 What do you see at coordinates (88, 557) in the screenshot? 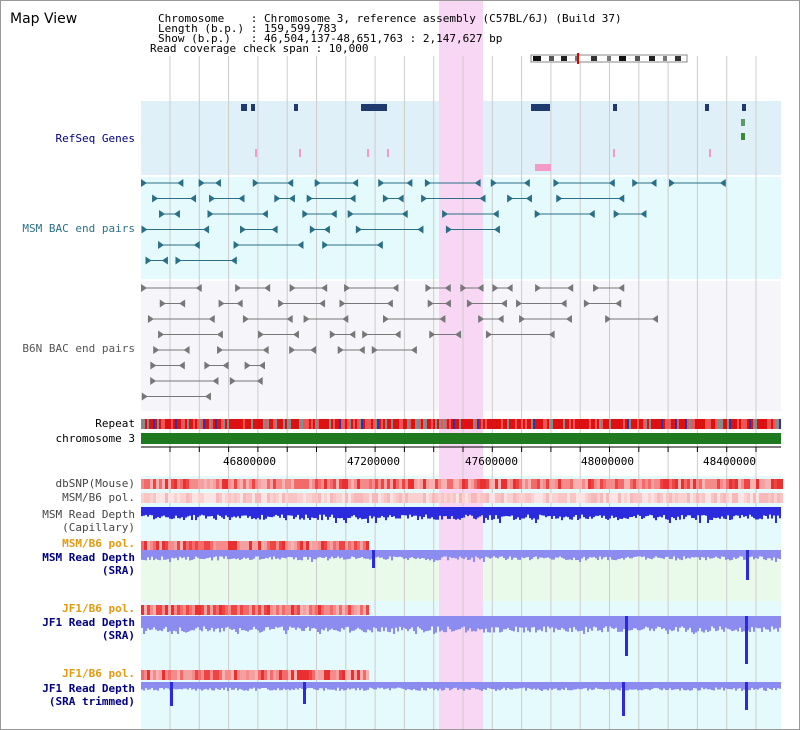
I see `track-label-msm-read-depth-sra: MSM Read Depth` at bounding box center [88, 557].